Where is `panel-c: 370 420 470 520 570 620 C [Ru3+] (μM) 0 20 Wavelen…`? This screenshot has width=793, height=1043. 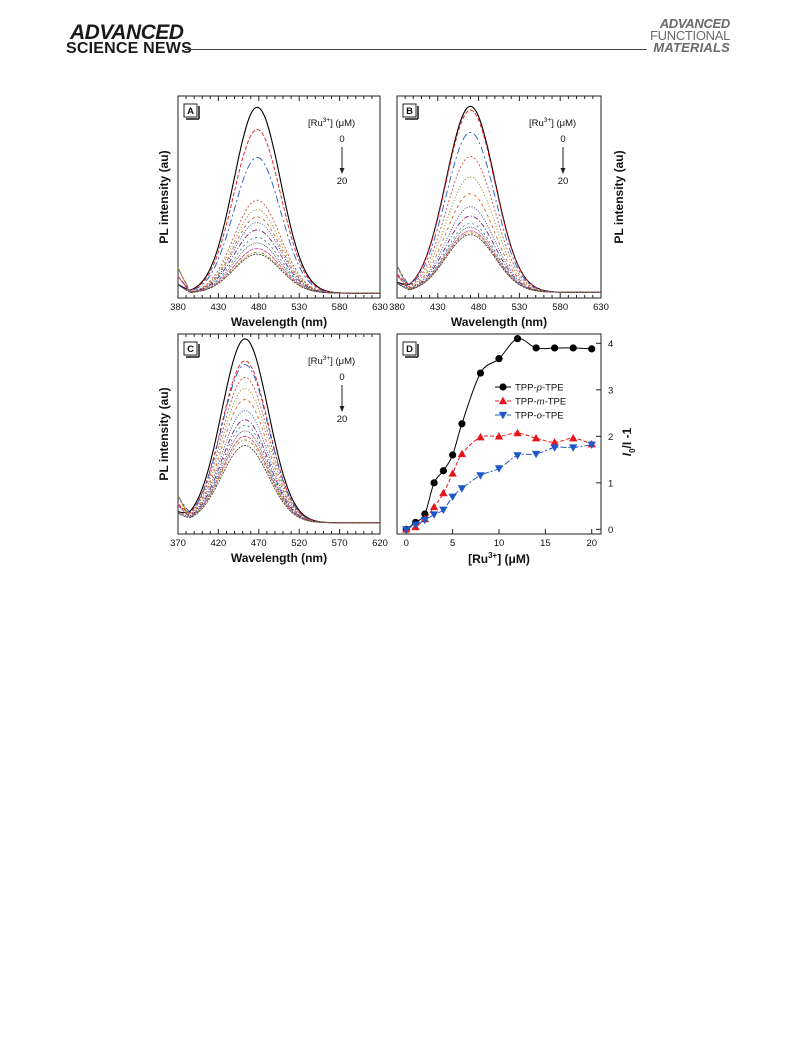
panel-c: 370 420 470 520 570 620 C [Ru3+] (μM) 0 20 Wavelen… is located at coordinates (272, 449).